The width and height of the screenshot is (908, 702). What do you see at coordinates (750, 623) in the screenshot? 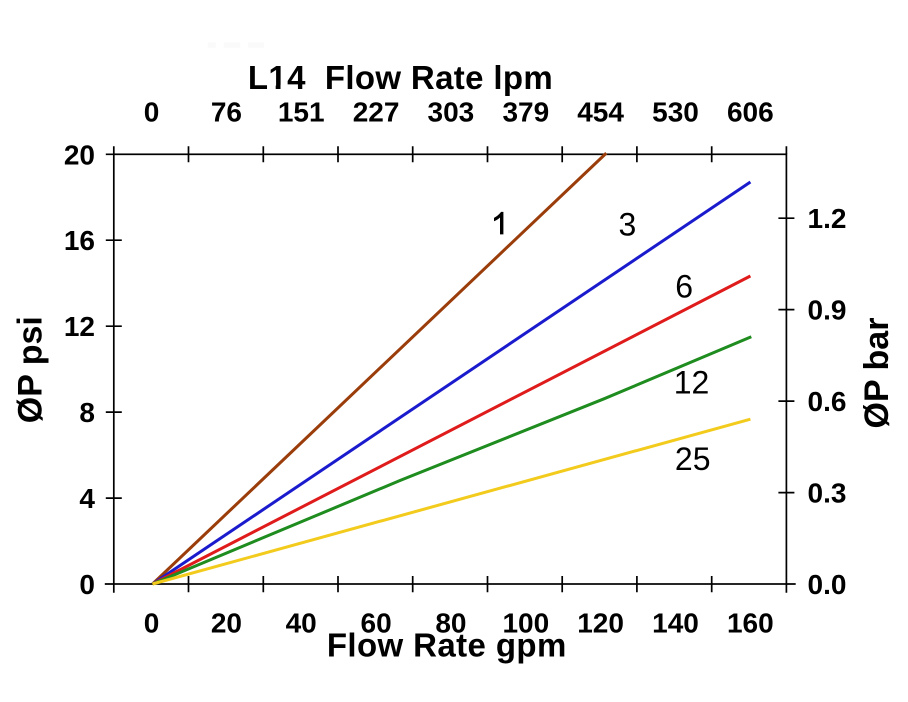
I see `svg-text: 160` at bounding box center [750, 623].